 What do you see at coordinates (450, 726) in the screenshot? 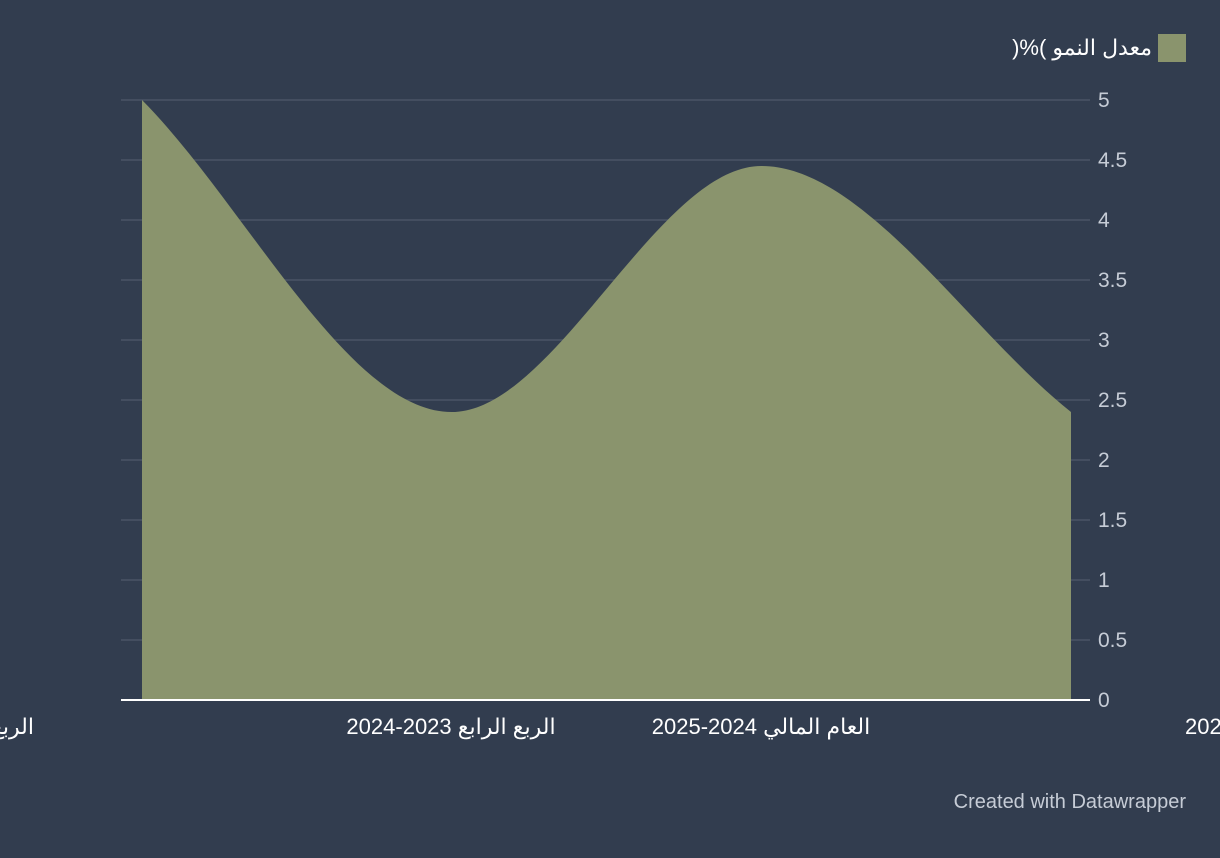
I see `x-tick-label: الربع الرابع 2023-2024` at bounding box center [450, 726].